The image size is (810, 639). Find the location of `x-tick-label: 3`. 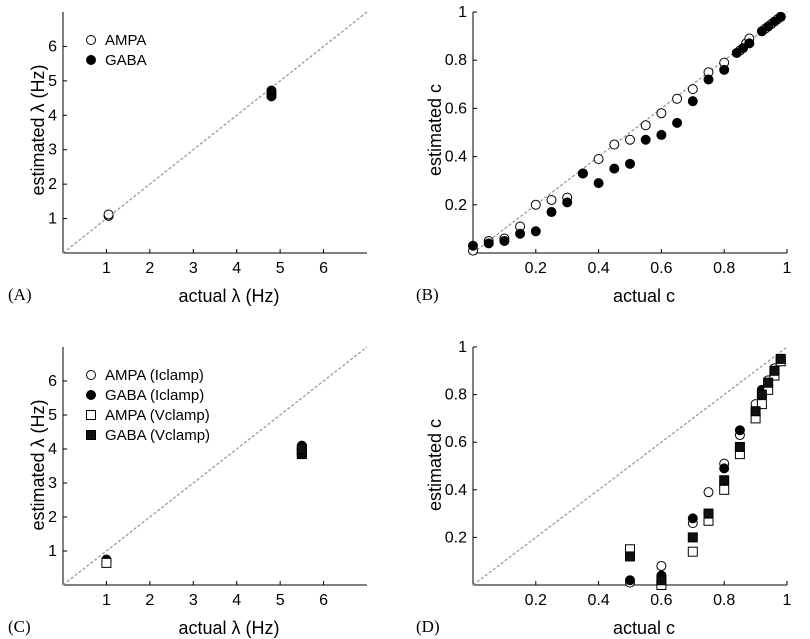

x-tick-label: 3 is located at coordinates (193, 600).